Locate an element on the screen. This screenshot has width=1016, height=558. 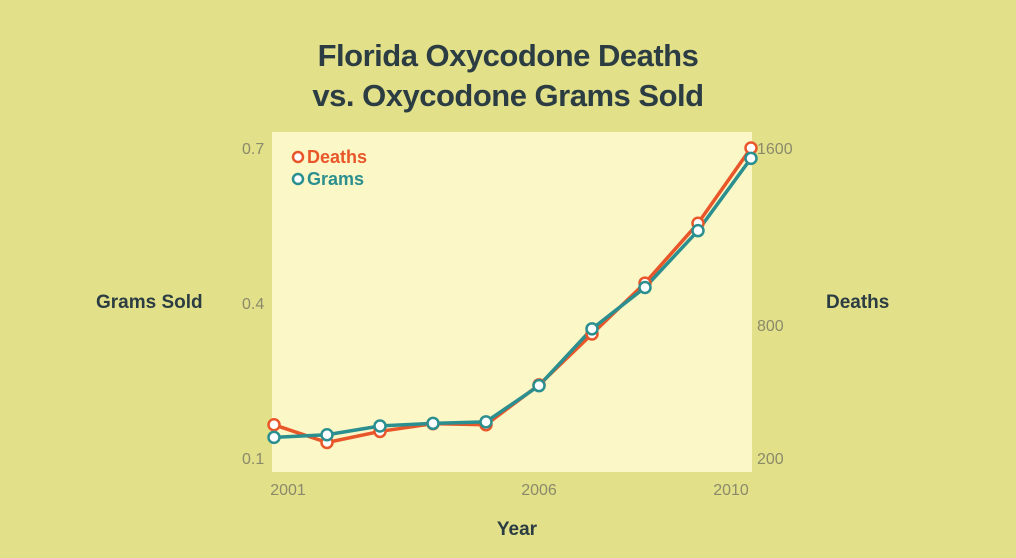
right-y-tick-label: 800 is located at coordinates (770, 326).